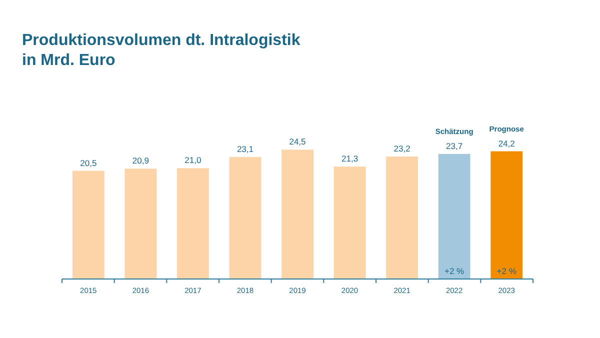  I want to click on data-label: 20,5, so click(88, 163).